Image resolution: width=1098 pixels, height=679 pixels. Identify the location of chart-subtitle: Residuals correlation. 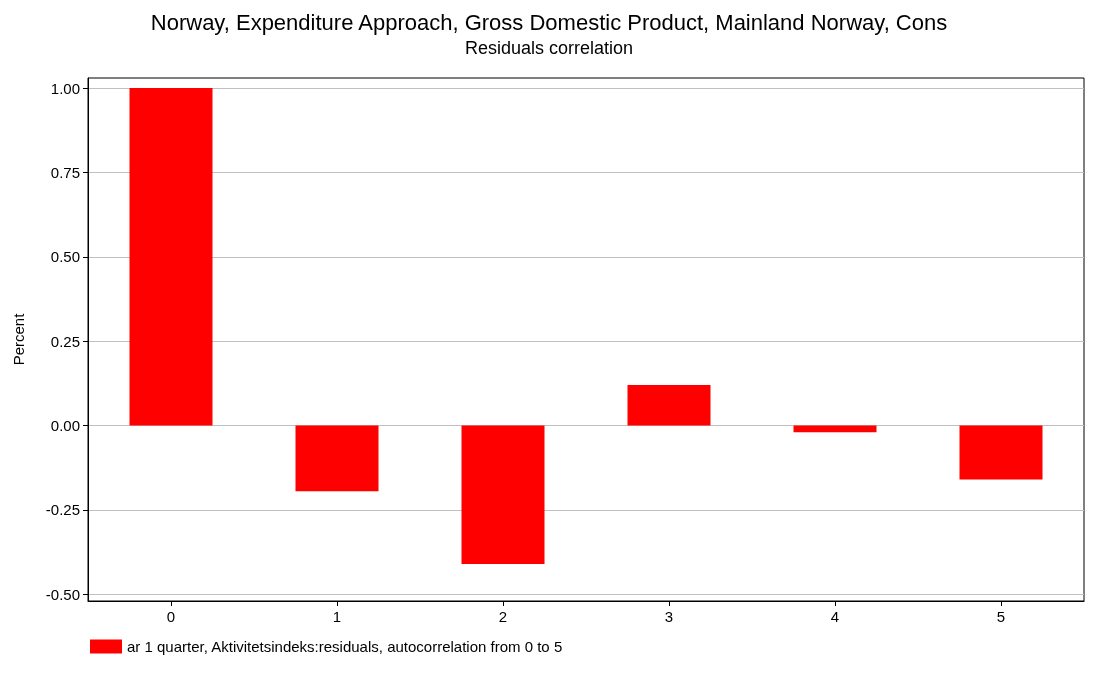
(549, 48).